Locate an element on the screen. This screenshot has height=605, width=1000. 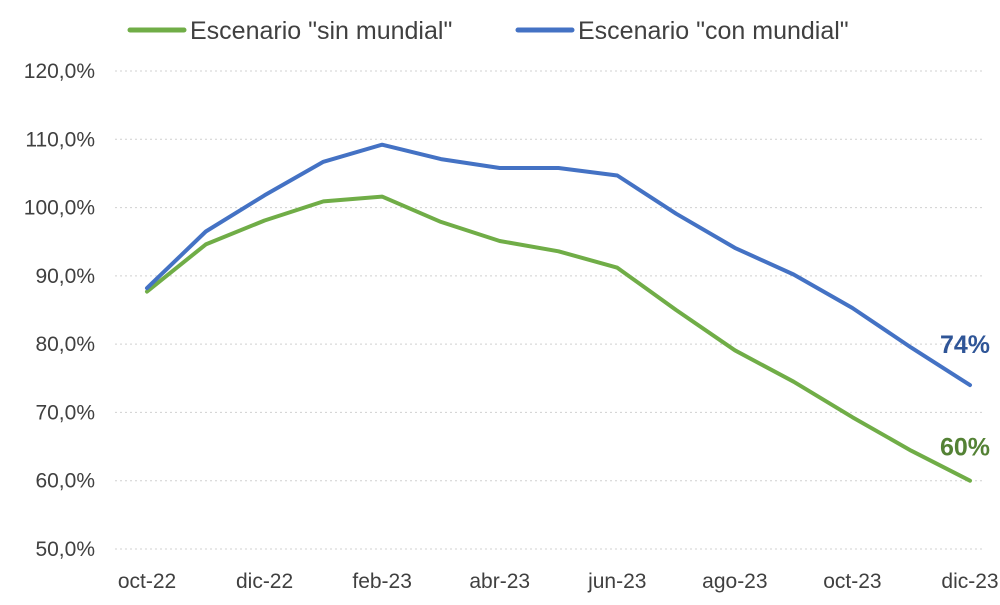
end-labels: 60% 74% is located at coordinates (965, 396).